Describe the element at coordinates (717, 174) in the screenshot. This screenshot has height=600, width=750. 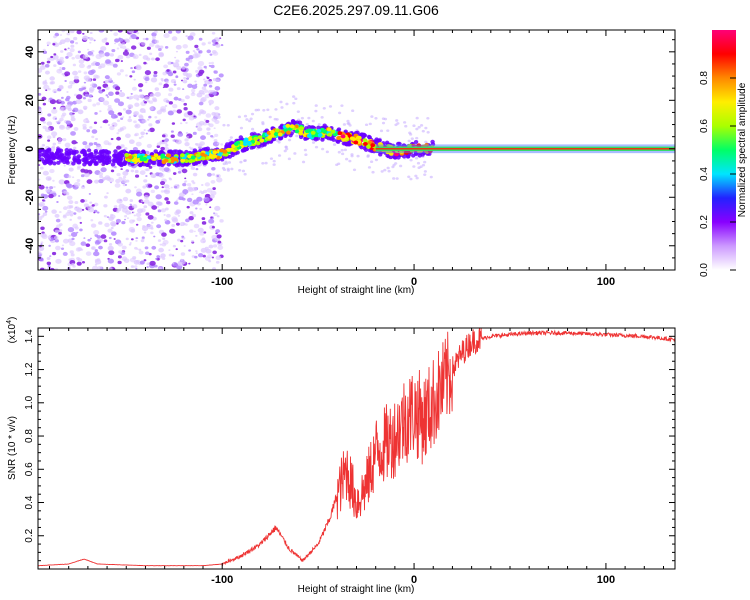
I see `colorbar-axes: 0.0 0.2 0.4 0.6 0.8` at that location.